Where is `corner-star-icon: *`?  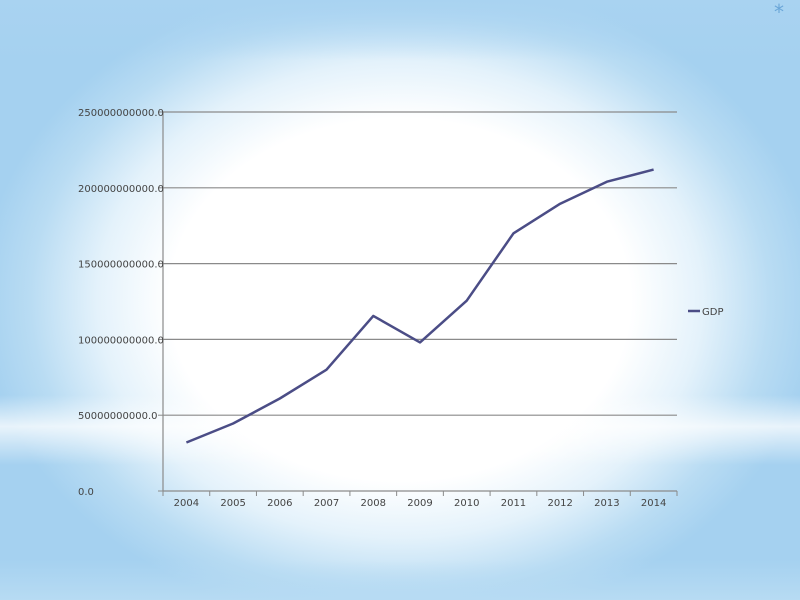
corner-star-icon: * is located at coordinates (779, 12).